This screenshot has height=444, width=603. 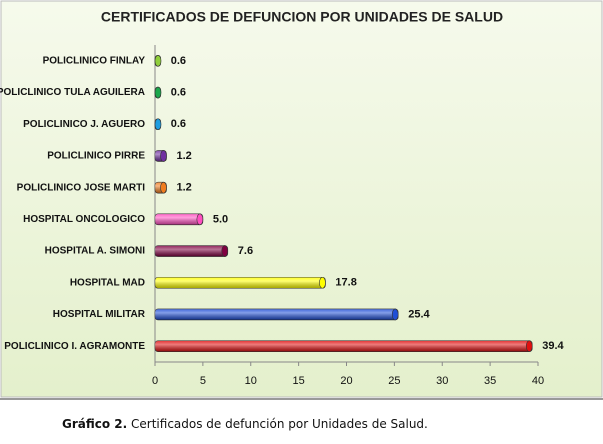 What do you see at coordinates (99, 314) in the screenshot?
I see `y-tick-label: HOSPITAL MILITAR` at bounding box center [99, 314].